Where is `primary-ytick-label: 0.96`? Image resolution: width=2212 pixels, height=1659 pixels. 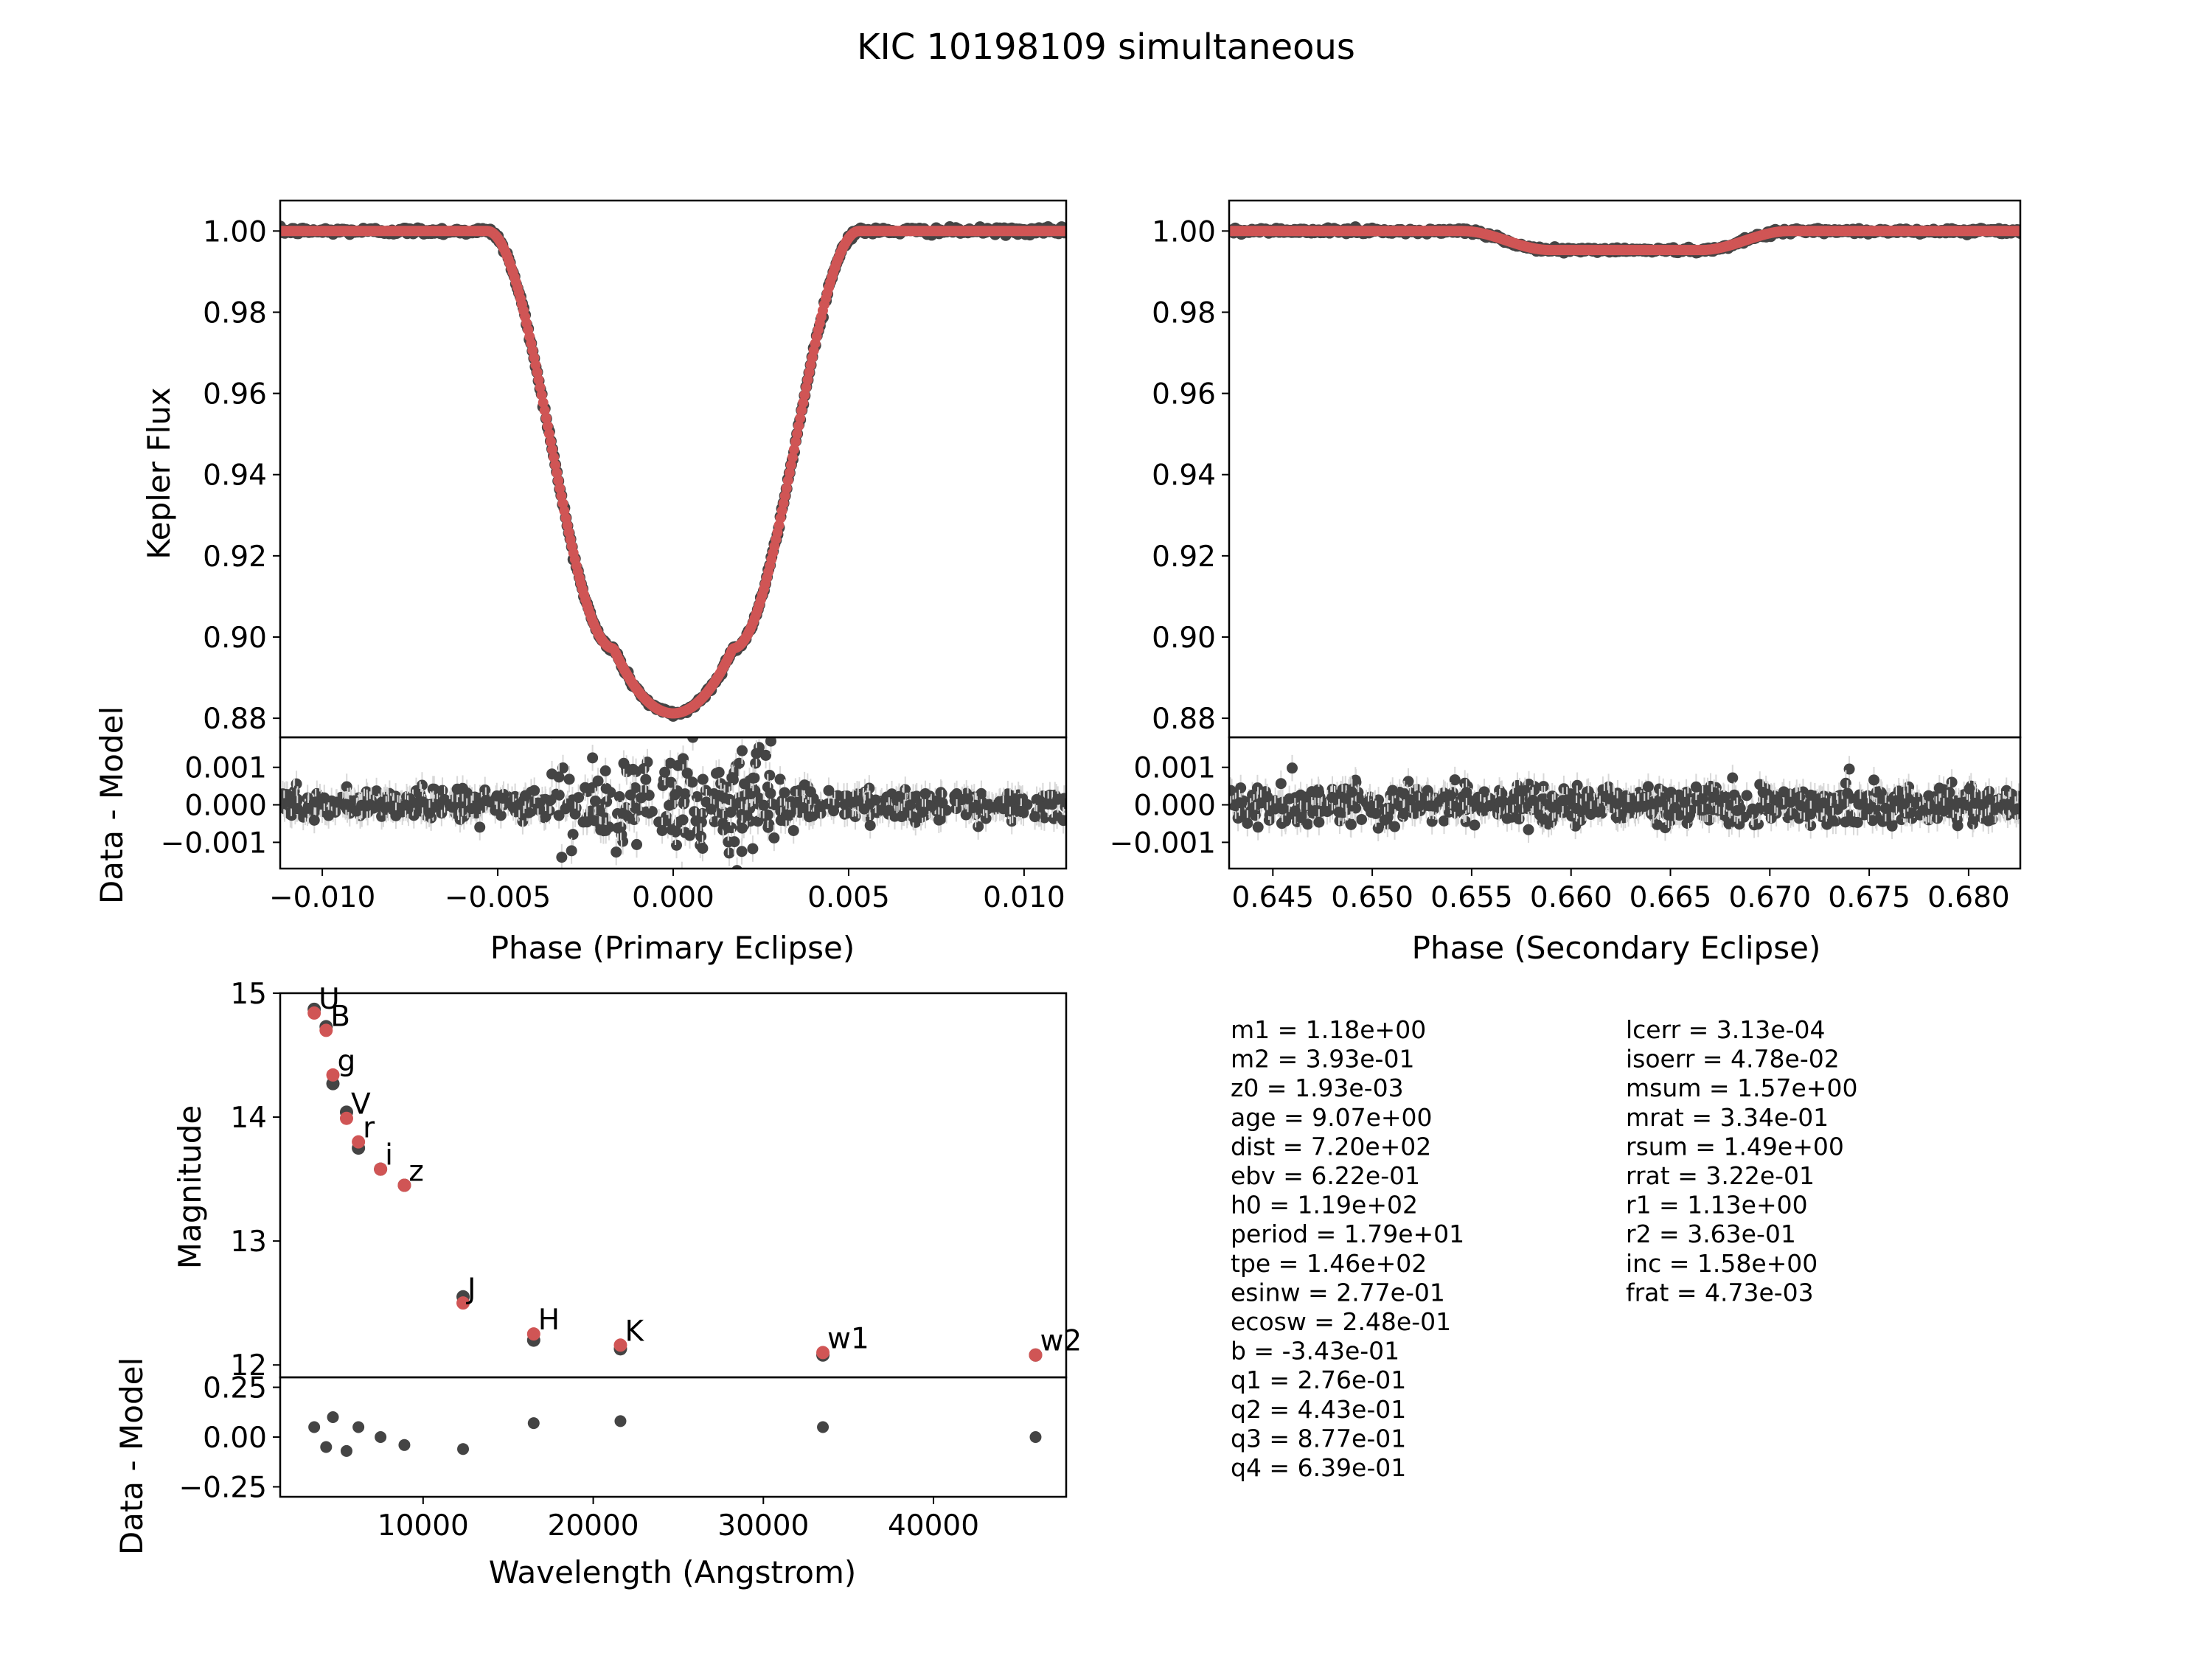 primary-ytick-label: 0.96 is located at coordinates (235, 394).